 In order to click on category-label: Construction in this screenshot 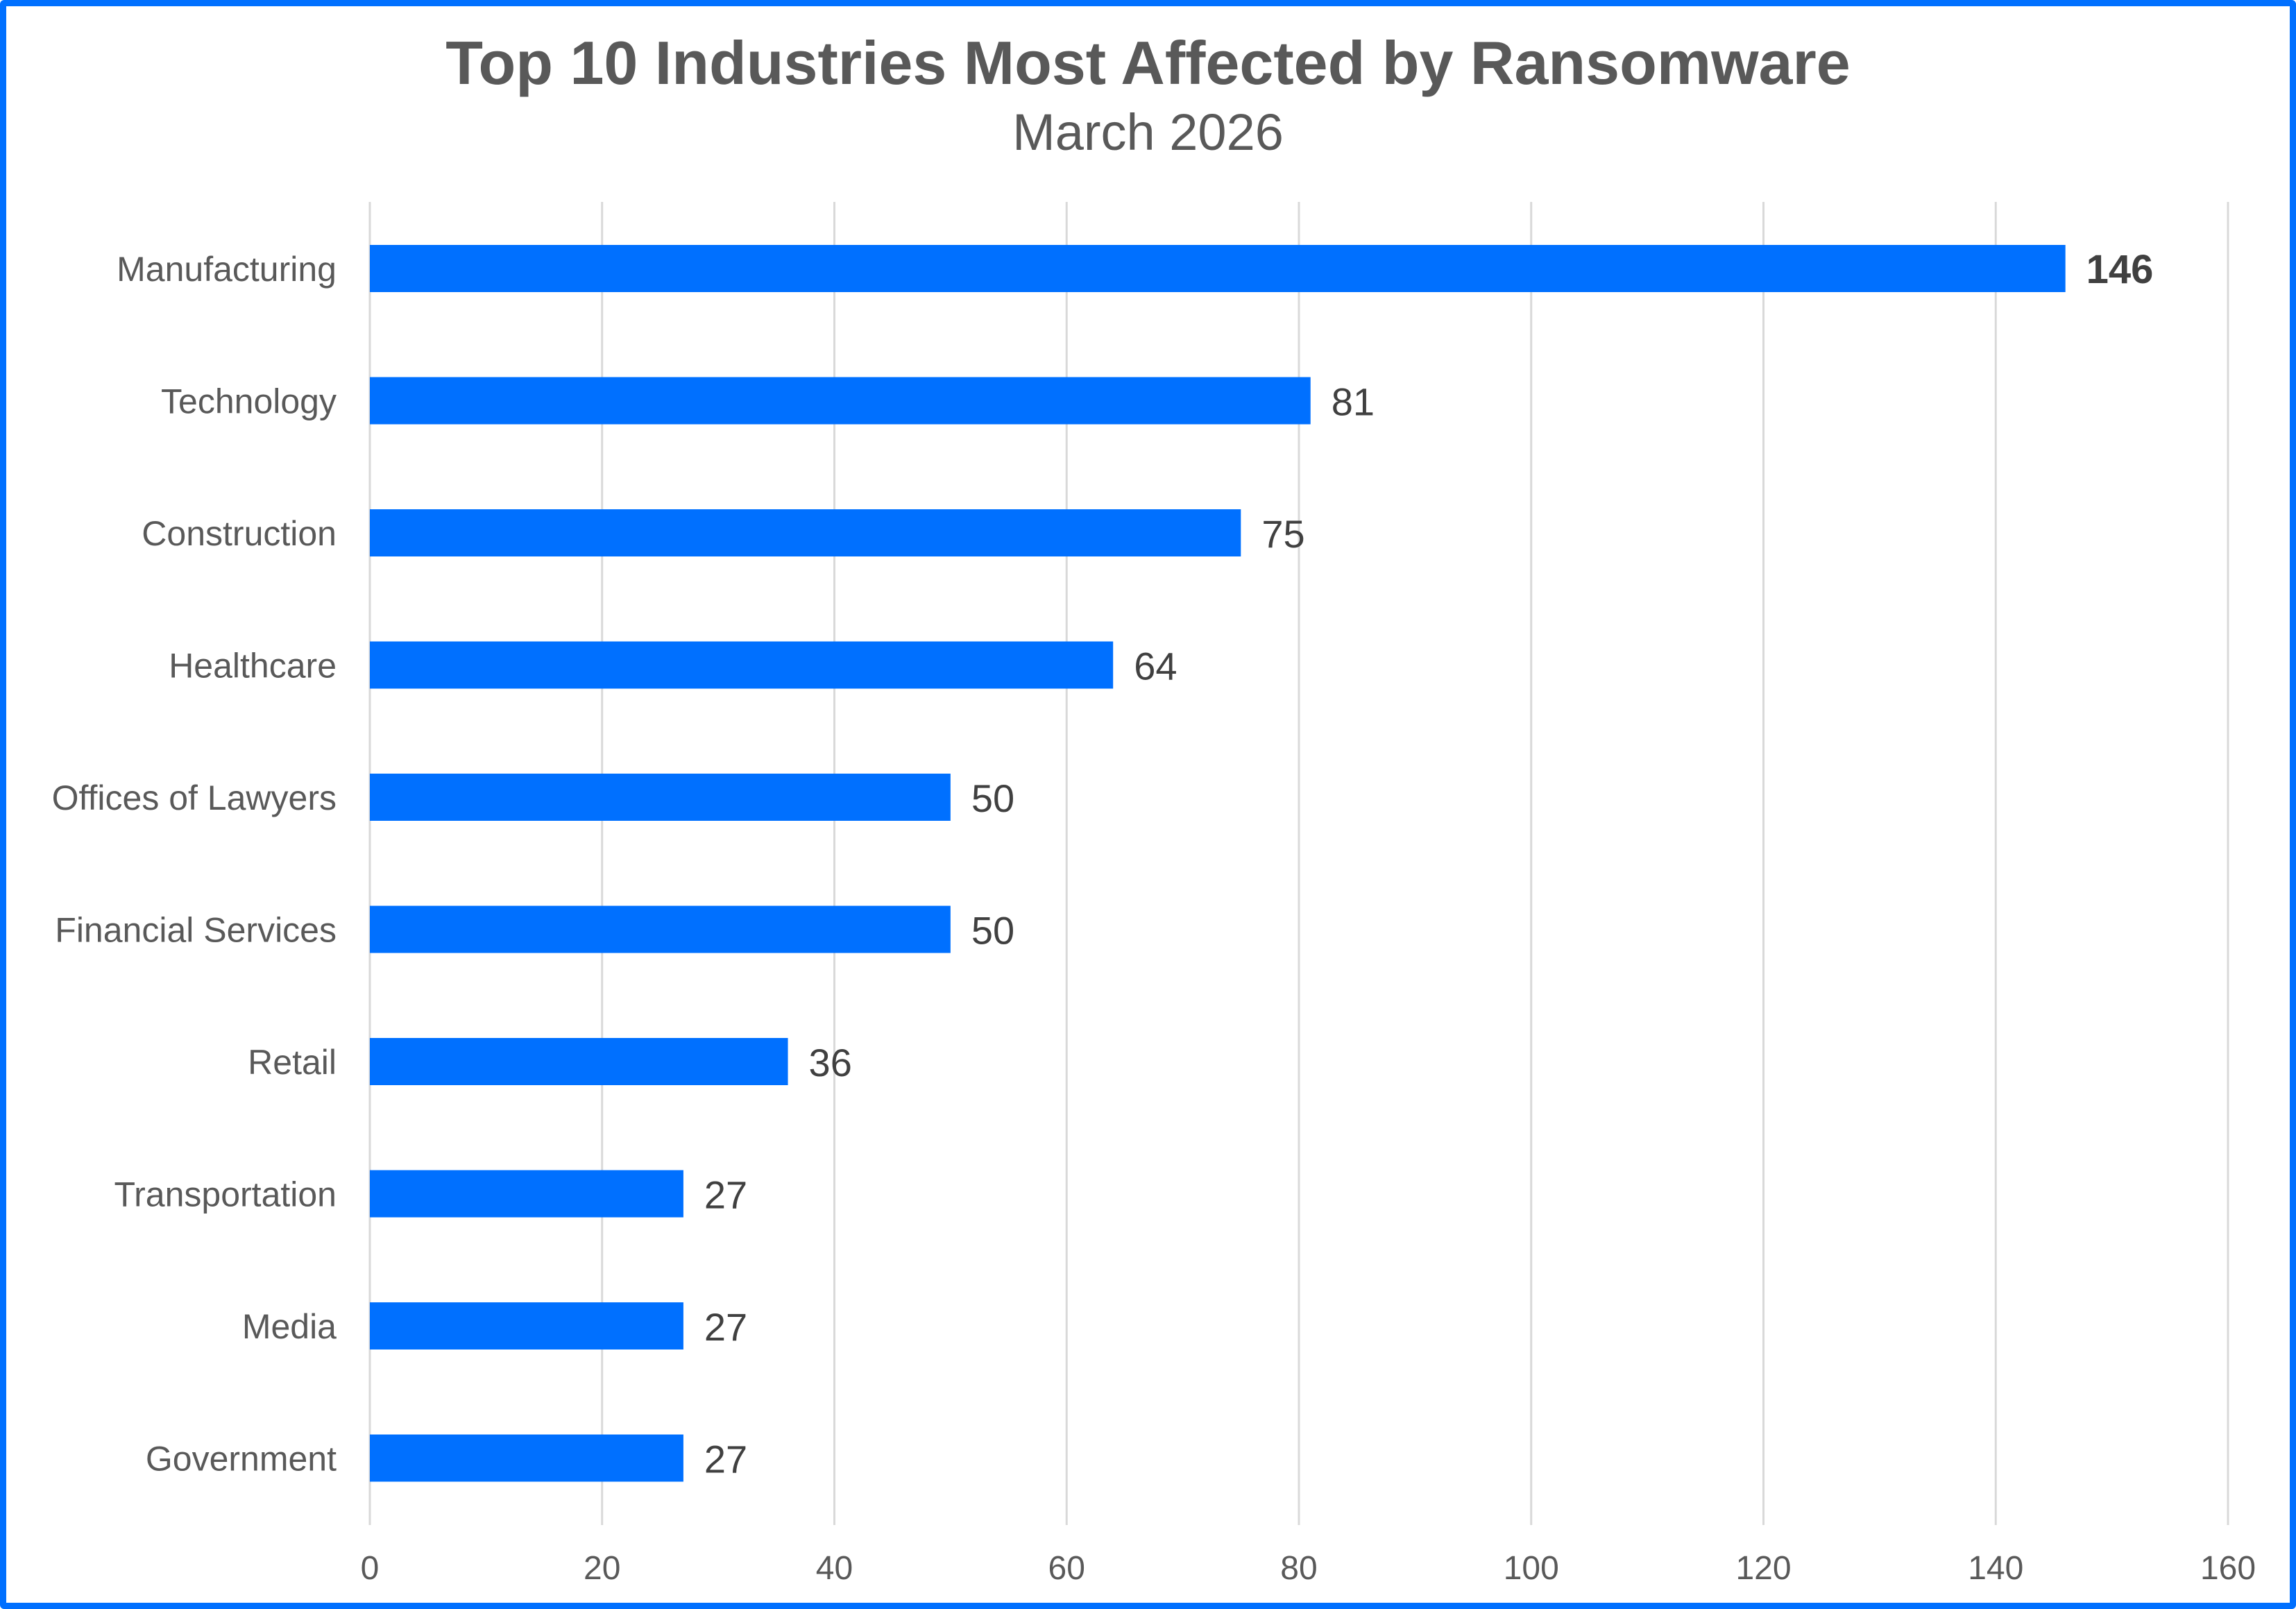, I will do `click(239, 533)`.